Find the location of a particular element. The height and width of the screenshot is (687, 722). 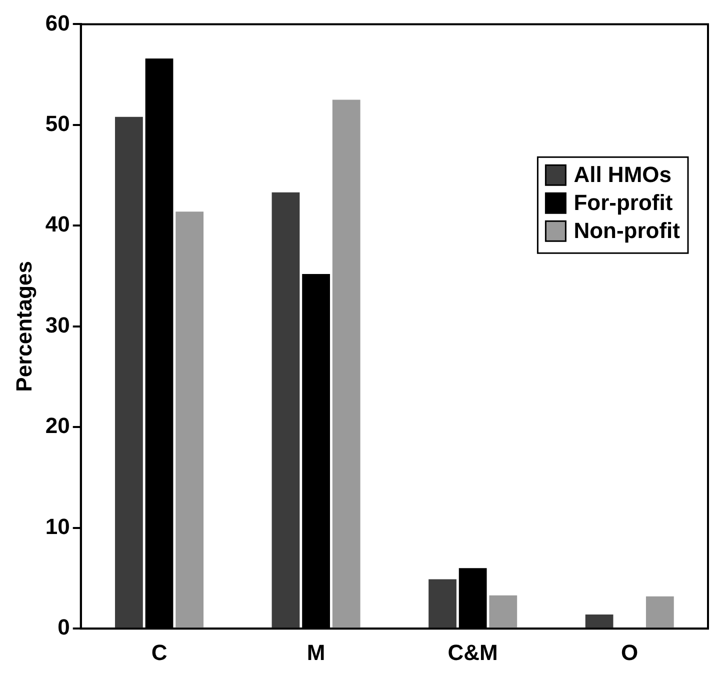

legend-label: All HMOs is located at coordinates (623, 175).